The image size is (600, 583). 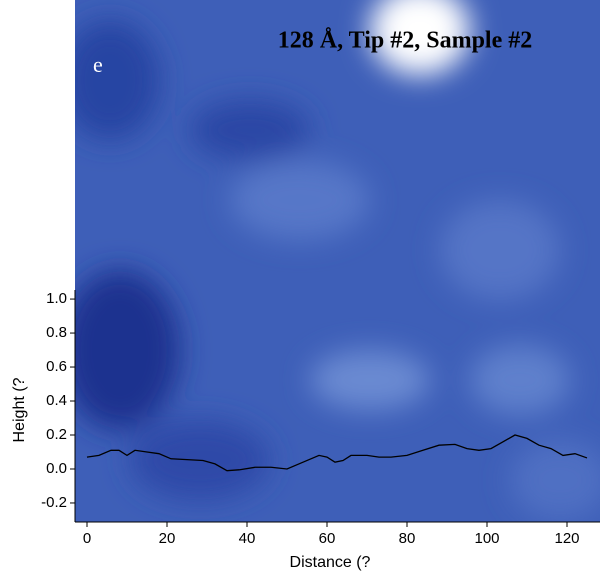 I want to click on x-tick-label: 0, so click(x=87, y=538).